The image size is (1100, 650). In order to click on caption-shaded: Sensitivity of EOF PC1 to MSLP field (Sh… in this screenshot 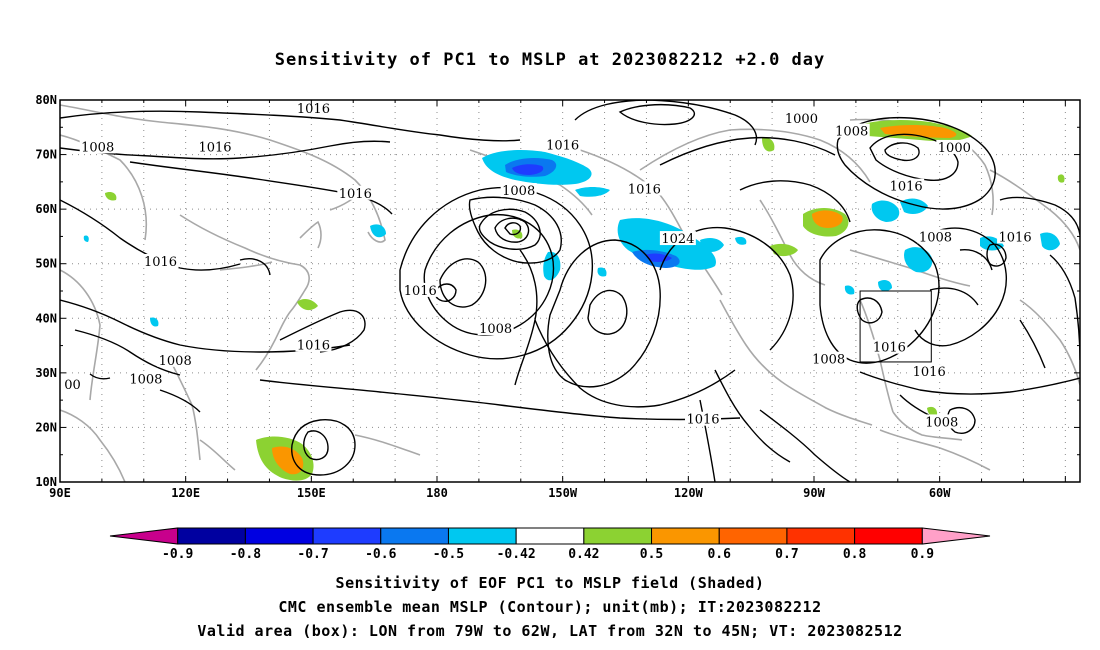, I will do `click(550, 583)`.